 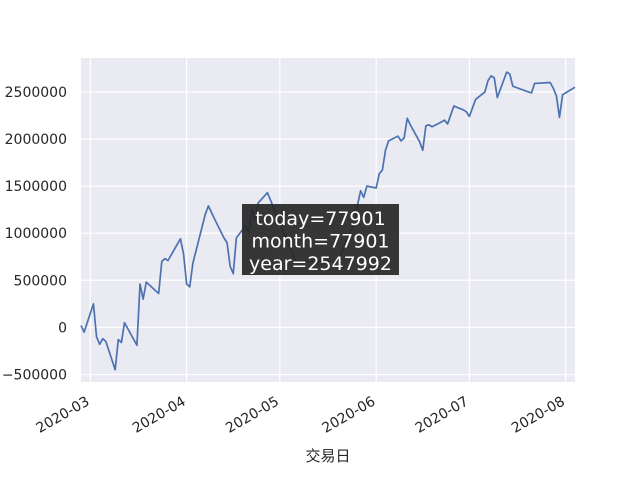 What do you see at coordinates (62, 328) in the screenshot?
I see `y-tick-label: 0` at bounding box center [62, 328].